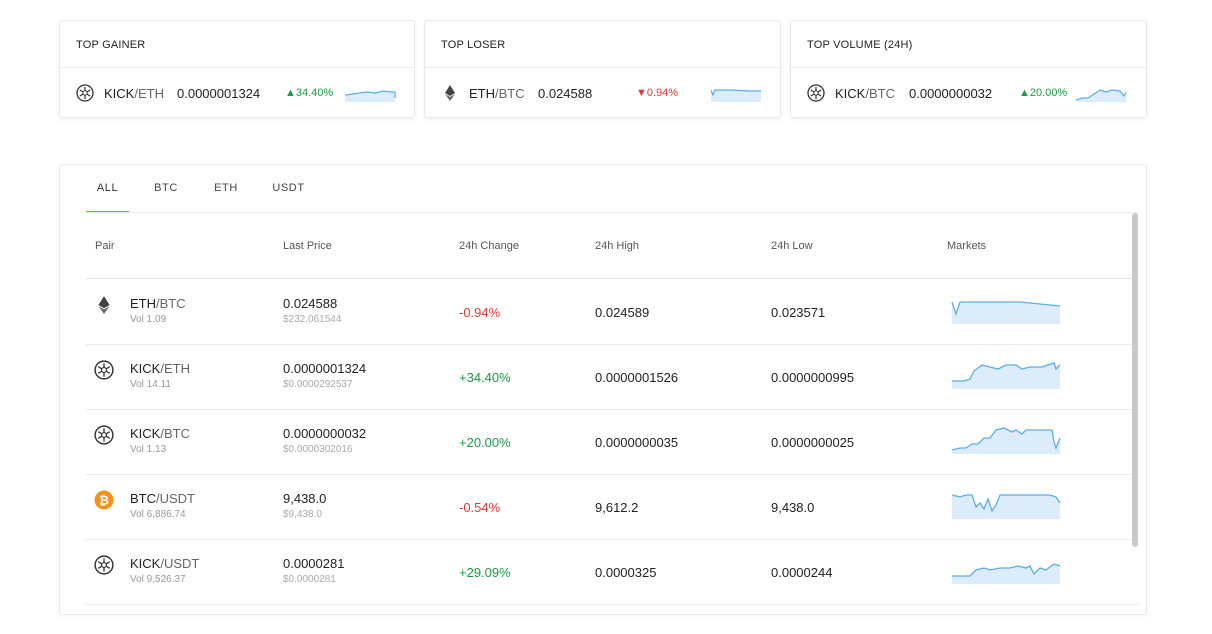 This screenshot has height=634, width=1212. I want to click on last-price: 0.024588, so click(310, 303).